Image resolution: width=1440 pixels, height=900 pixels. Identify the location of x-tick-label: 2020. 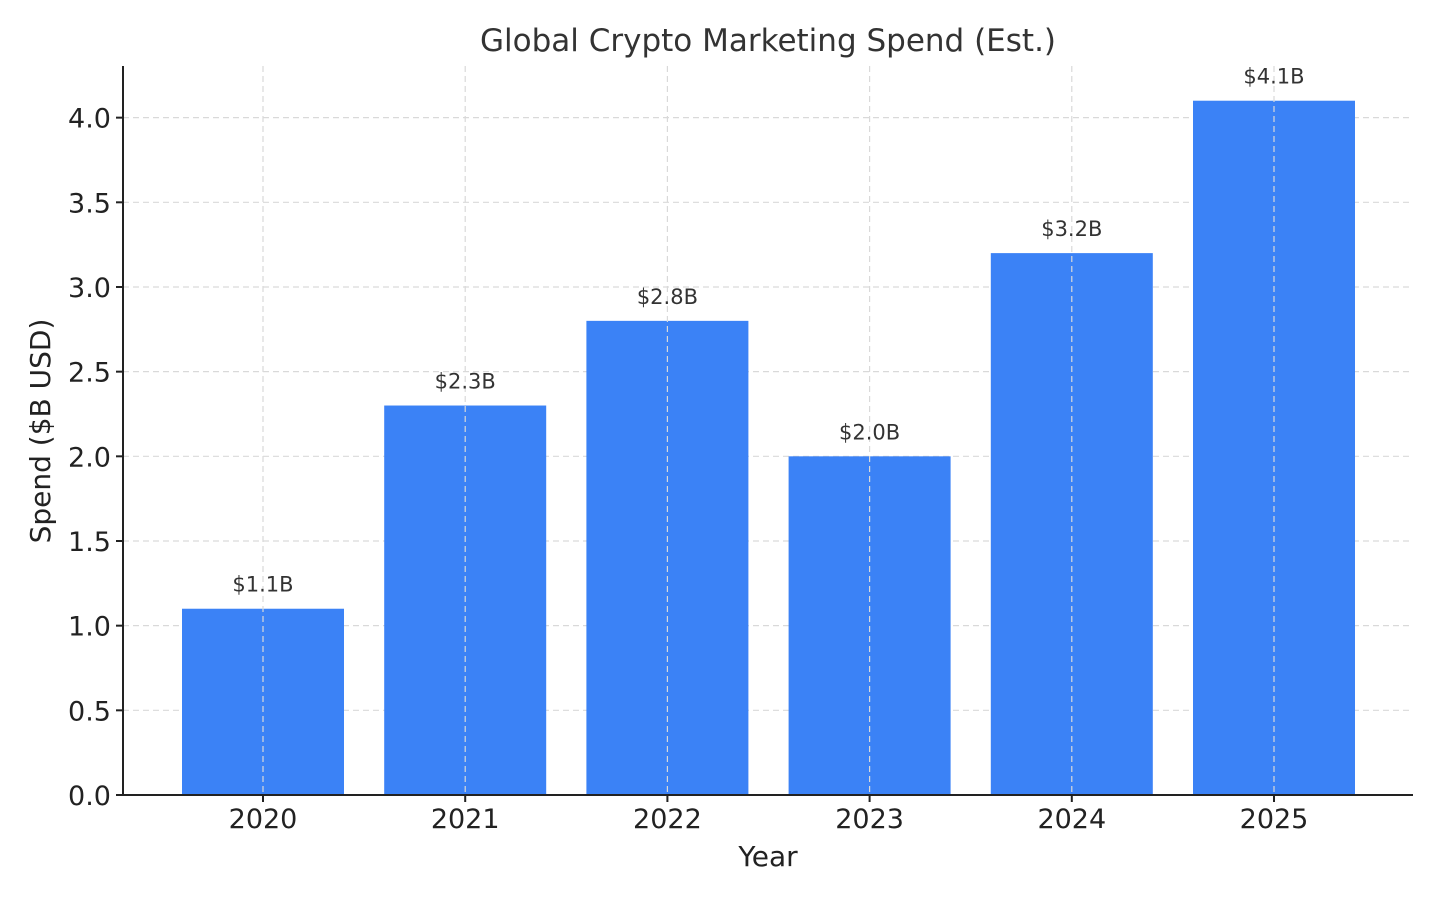
(263, 819).